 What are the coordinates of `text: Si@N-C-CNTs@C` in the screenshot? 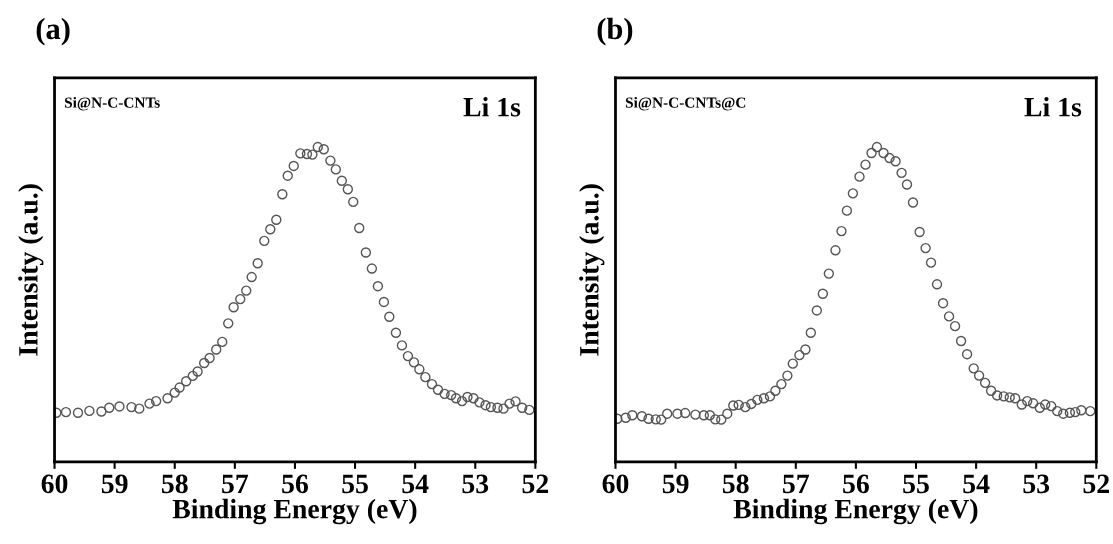 It's located at (685, 104).